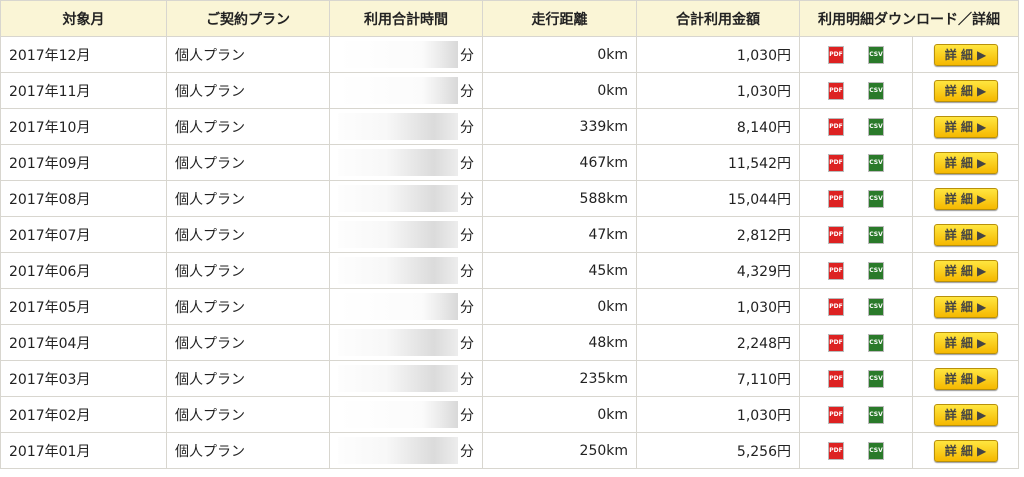 This screenshot has width=1024, height=477. Describe the element at coordinates (718, 18) in the screenshot. I see `header-amount: 合計利用金額` at that location.